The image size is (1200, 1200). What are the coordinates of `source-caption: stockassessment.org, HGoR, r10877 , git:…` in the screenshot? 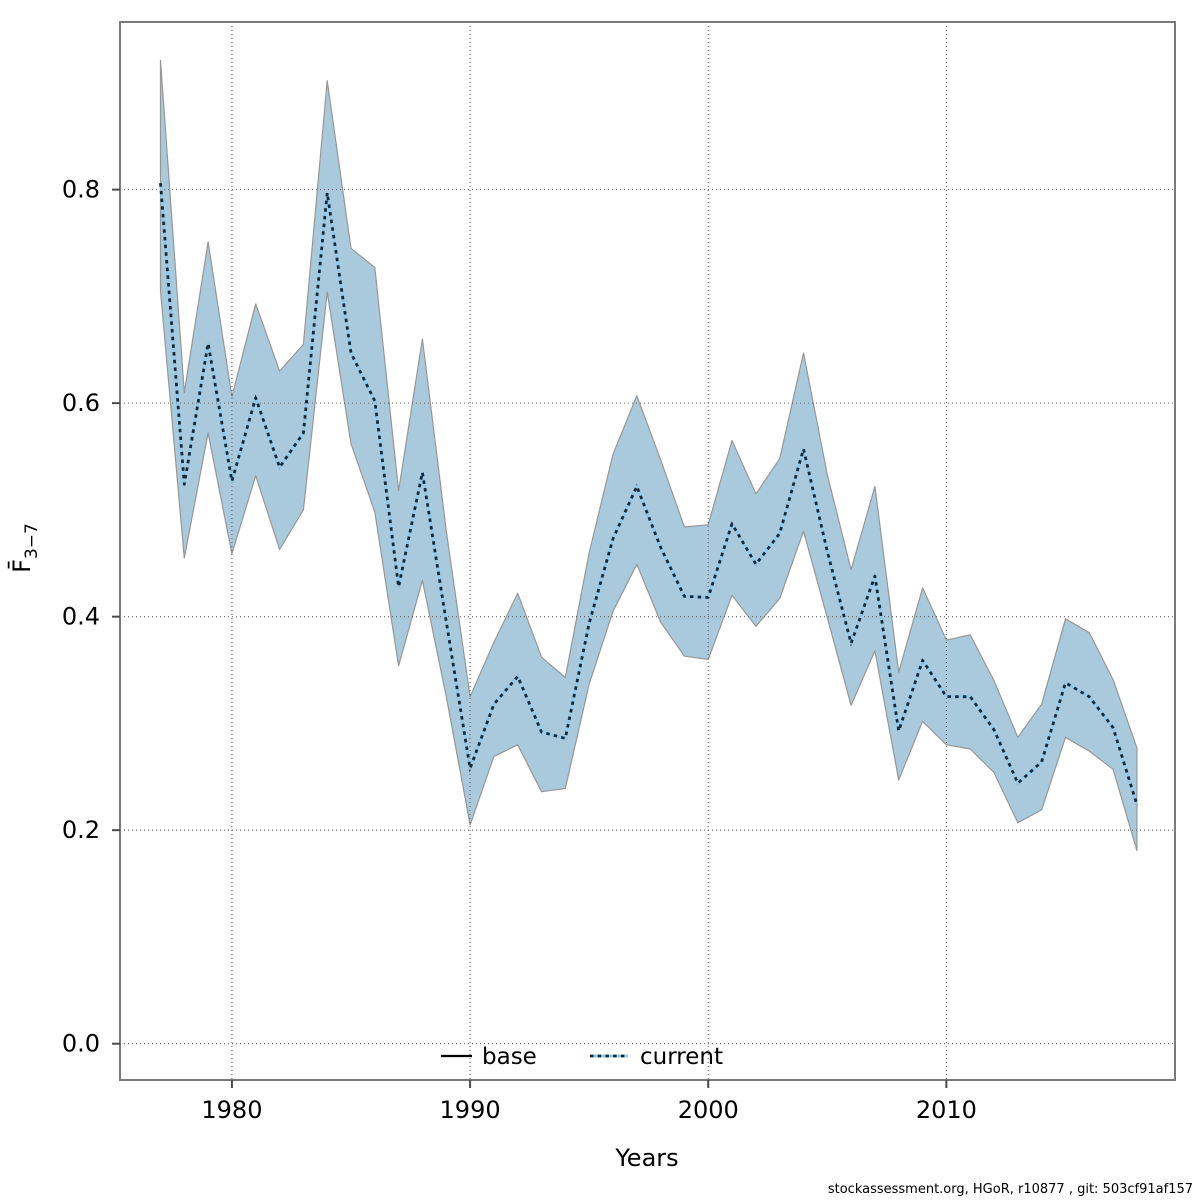 It's located at (1010, 1189).